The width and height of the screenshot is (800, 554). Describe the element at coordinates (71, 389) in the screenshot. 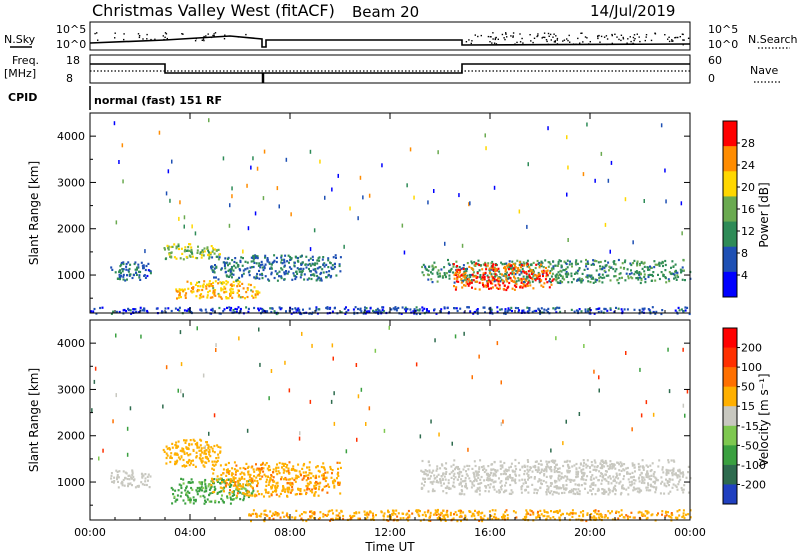

I see `y-tick-label: 3000` at that location.